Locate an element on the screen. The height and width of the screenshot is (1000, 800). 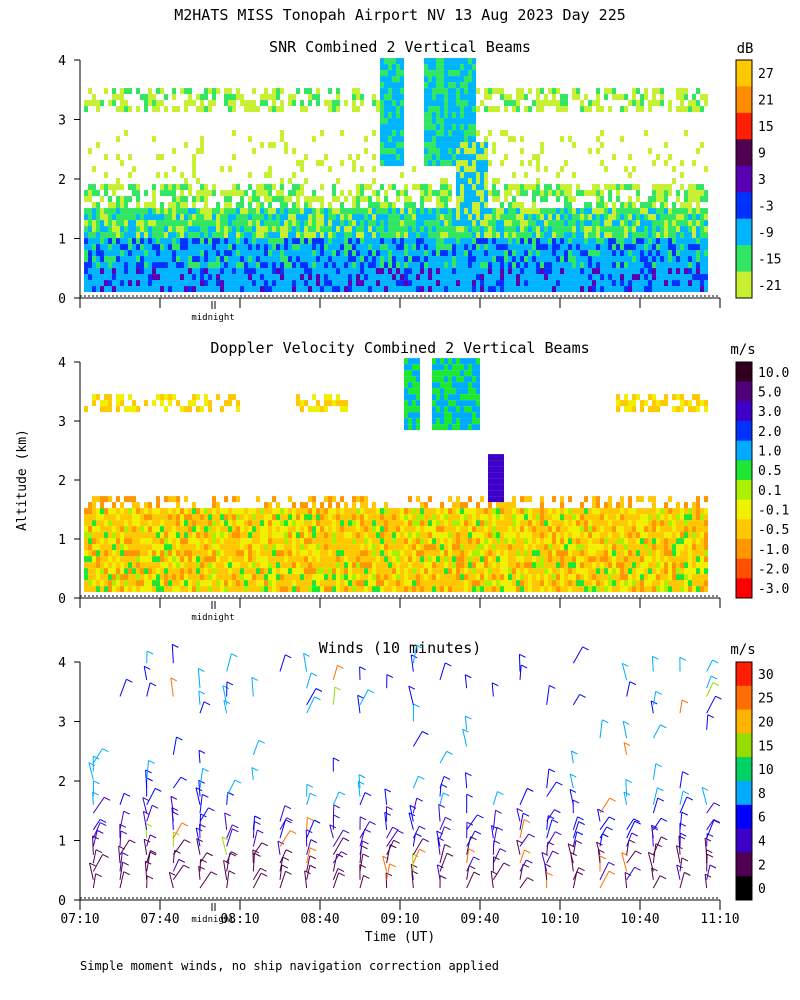
colorbar-label: 5.0 is located at coordinates (769, 393).